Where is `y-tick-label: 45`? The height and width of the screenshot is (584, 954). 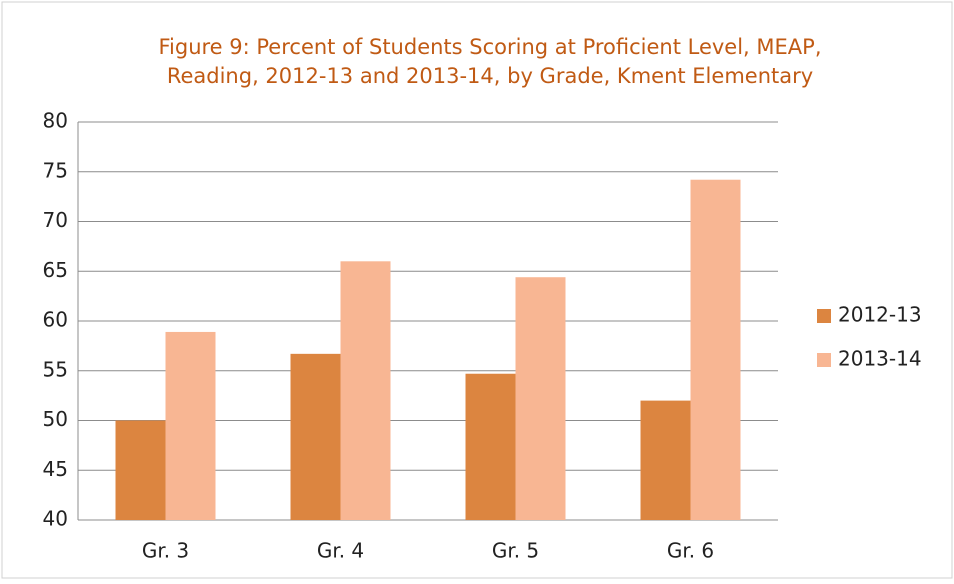 y-tick-label: 45 is located at coordinates (55, 469).